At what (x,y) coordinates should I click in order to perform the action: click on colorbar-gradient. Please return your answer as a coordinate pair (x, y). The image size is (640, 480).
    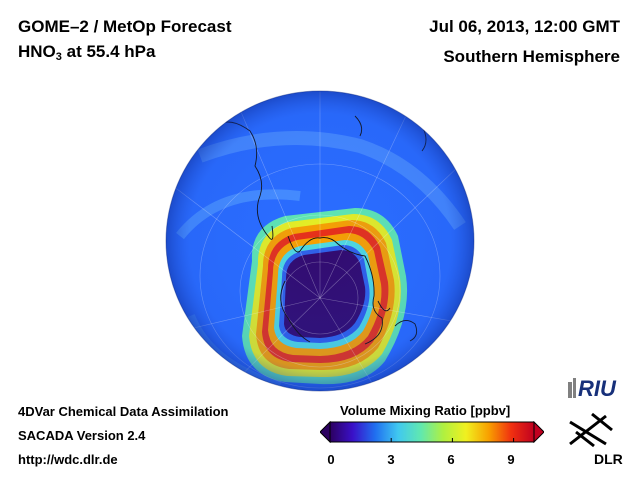
    Looking at the image, I should click on (432, 432).